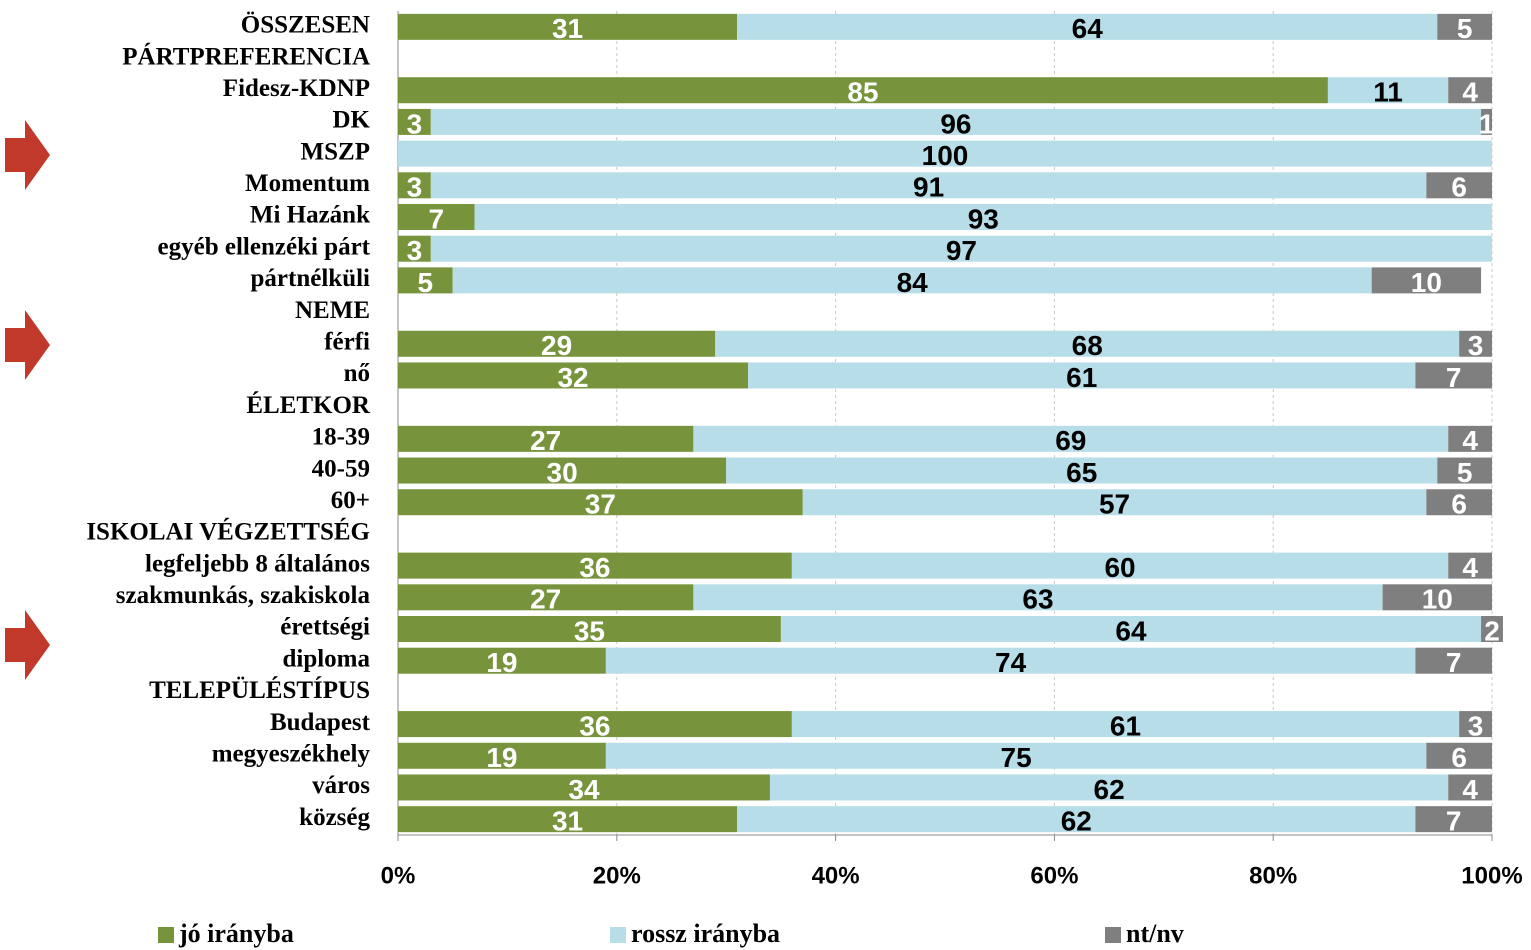 The image size is (1531, 950). What do you see at coordinates (501, 757) in the screenshot?
I see `value-label: 19` at bounding box center [501, 757].